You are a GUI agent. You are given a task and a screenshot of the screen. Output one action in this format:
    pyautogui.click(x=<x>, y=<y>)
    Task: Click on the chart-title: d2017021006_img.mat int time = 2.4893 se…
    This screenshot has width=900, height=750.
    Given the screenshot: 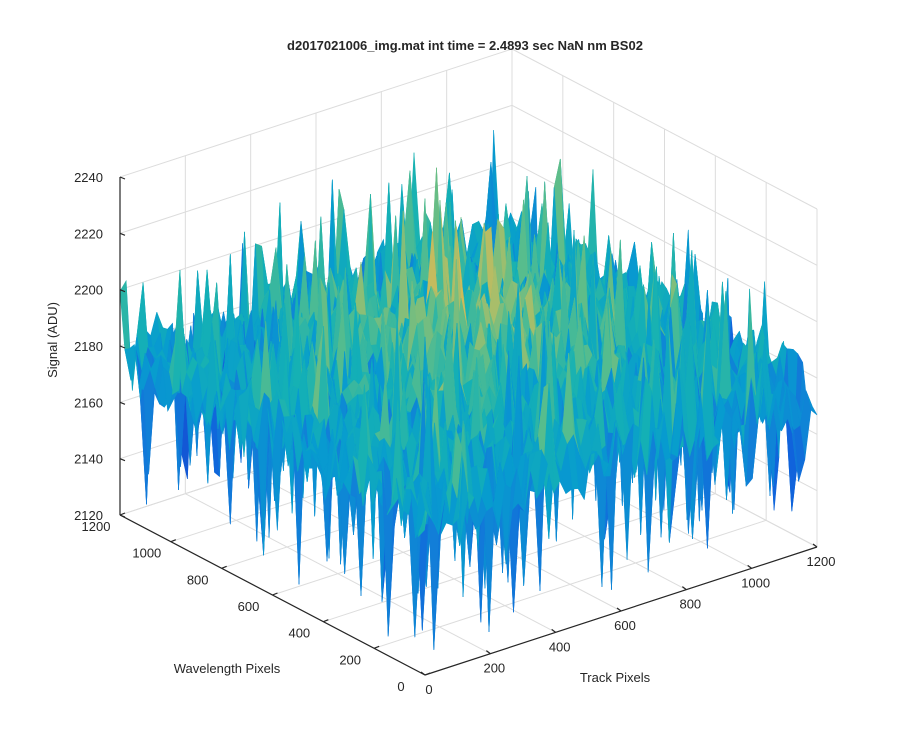 What is the action you would take?
    pyautogui.click(x=465, y=45)
    